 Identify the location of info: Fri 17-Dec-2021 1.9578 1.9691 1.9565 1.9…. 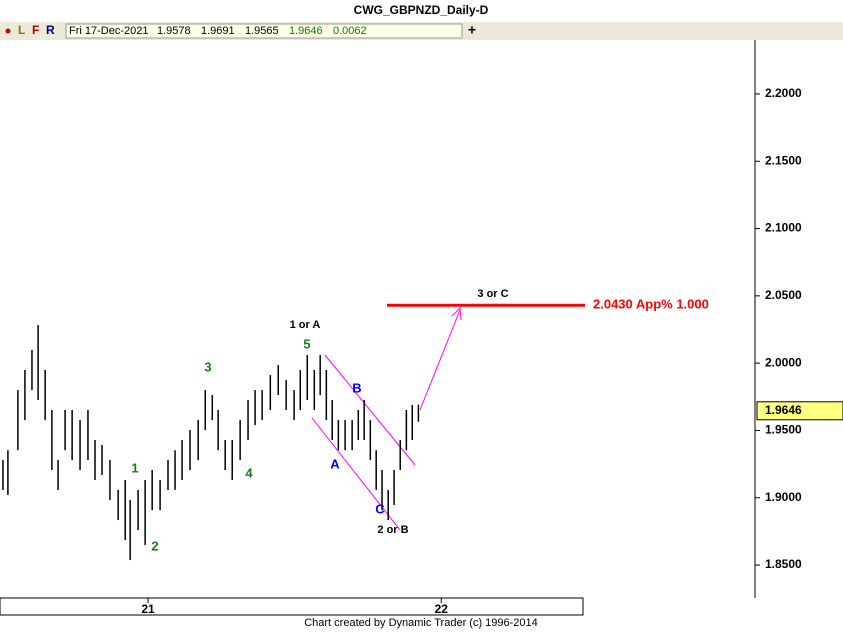
(218, 31).